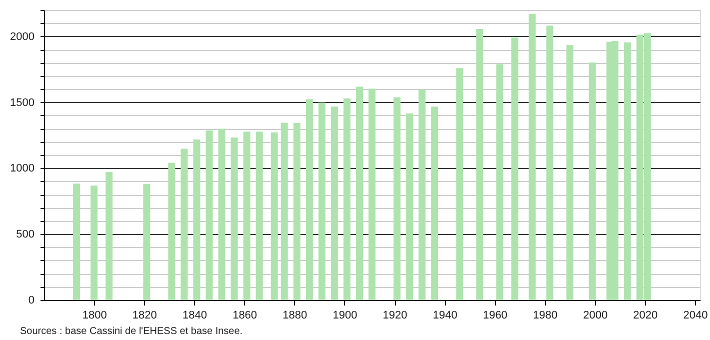 The width and height of the screenshot is (710, 340). I want to click on x-tick-label: 1880, so click(295, 316).